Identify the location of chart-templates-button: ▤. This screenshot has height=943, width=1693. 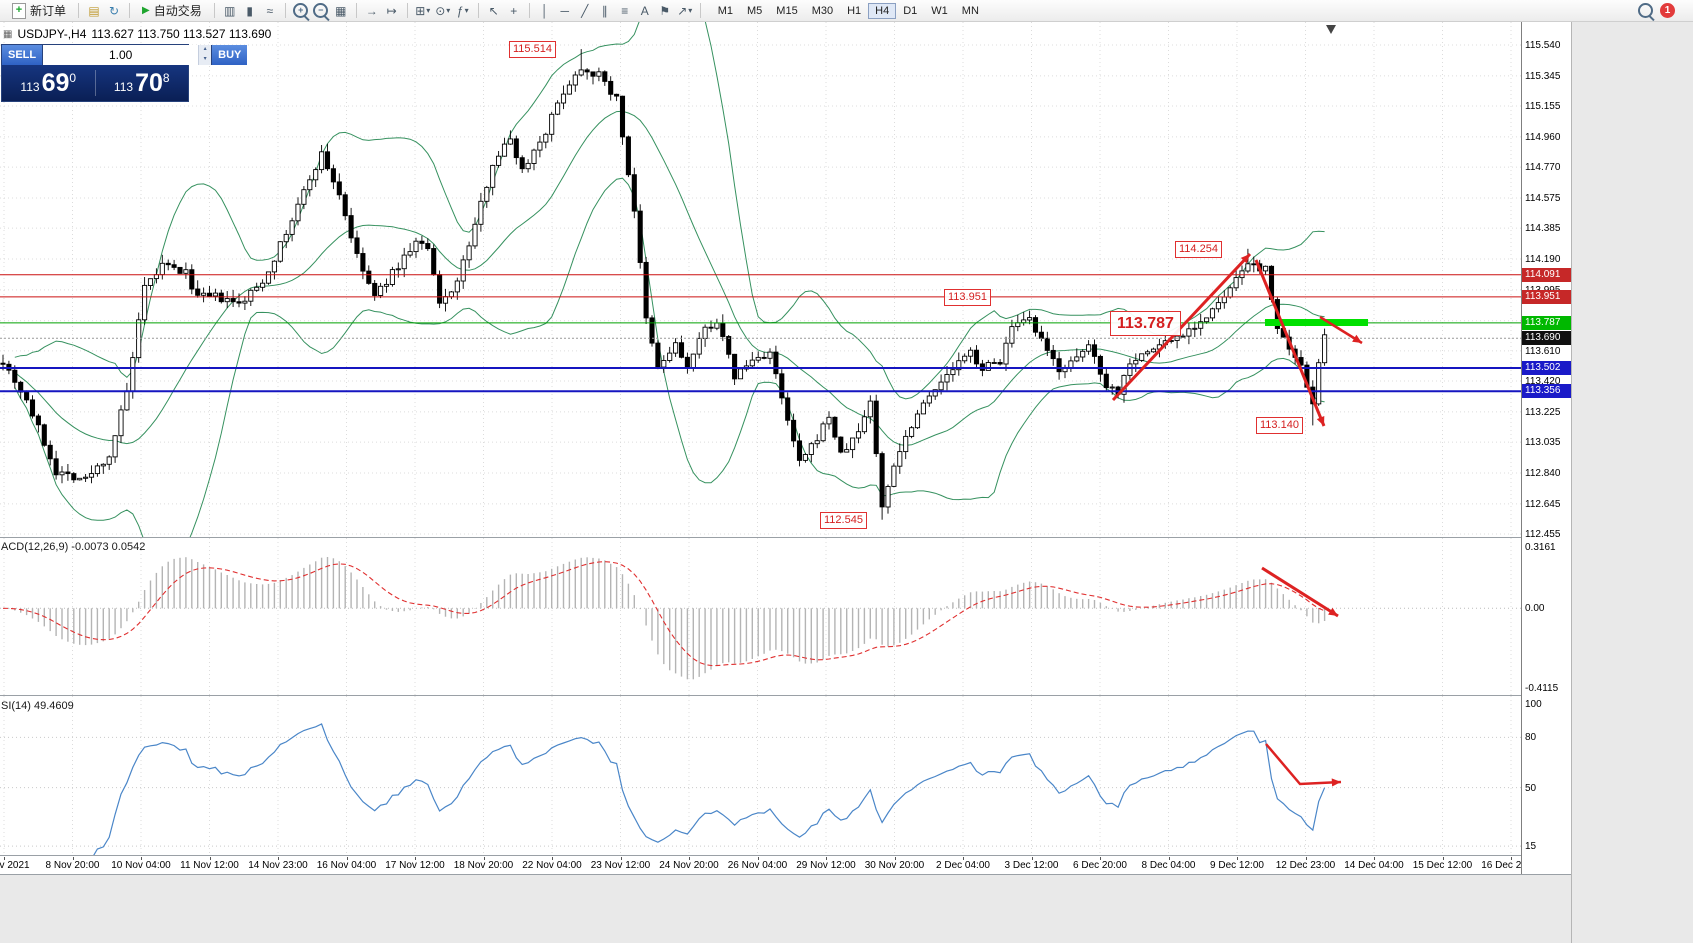
(94, 11).